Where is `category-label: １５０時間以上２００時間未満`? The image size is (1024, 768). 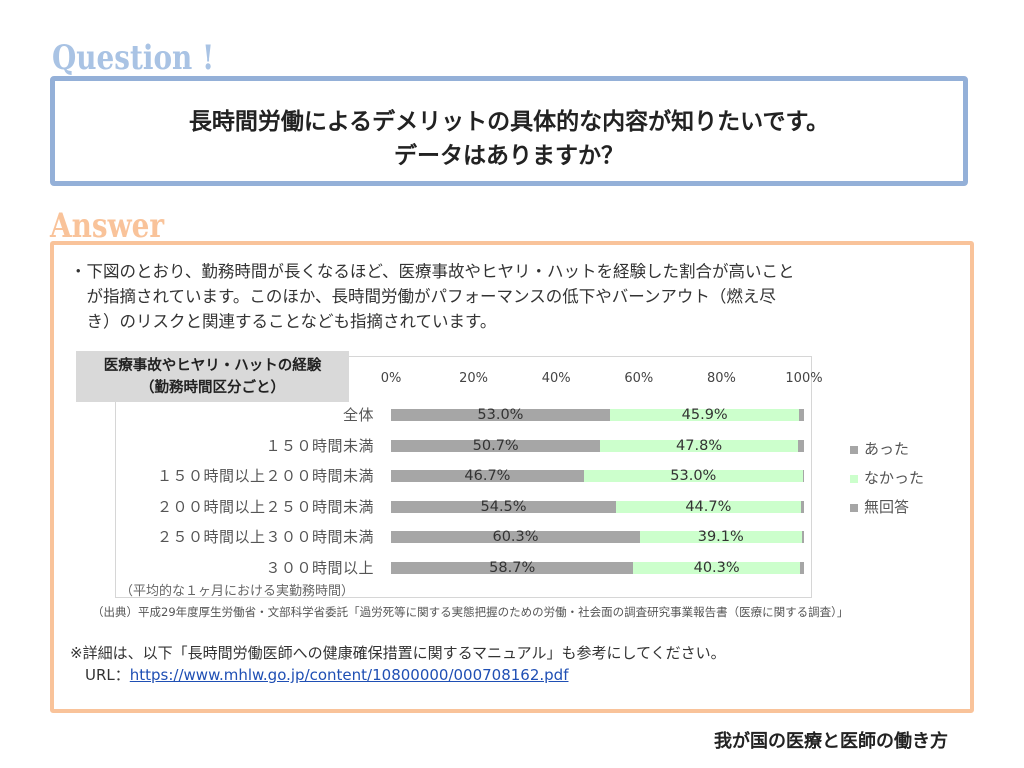
category-label: １５０時間以上２００時間未満 is located at coordinates (265, 476).